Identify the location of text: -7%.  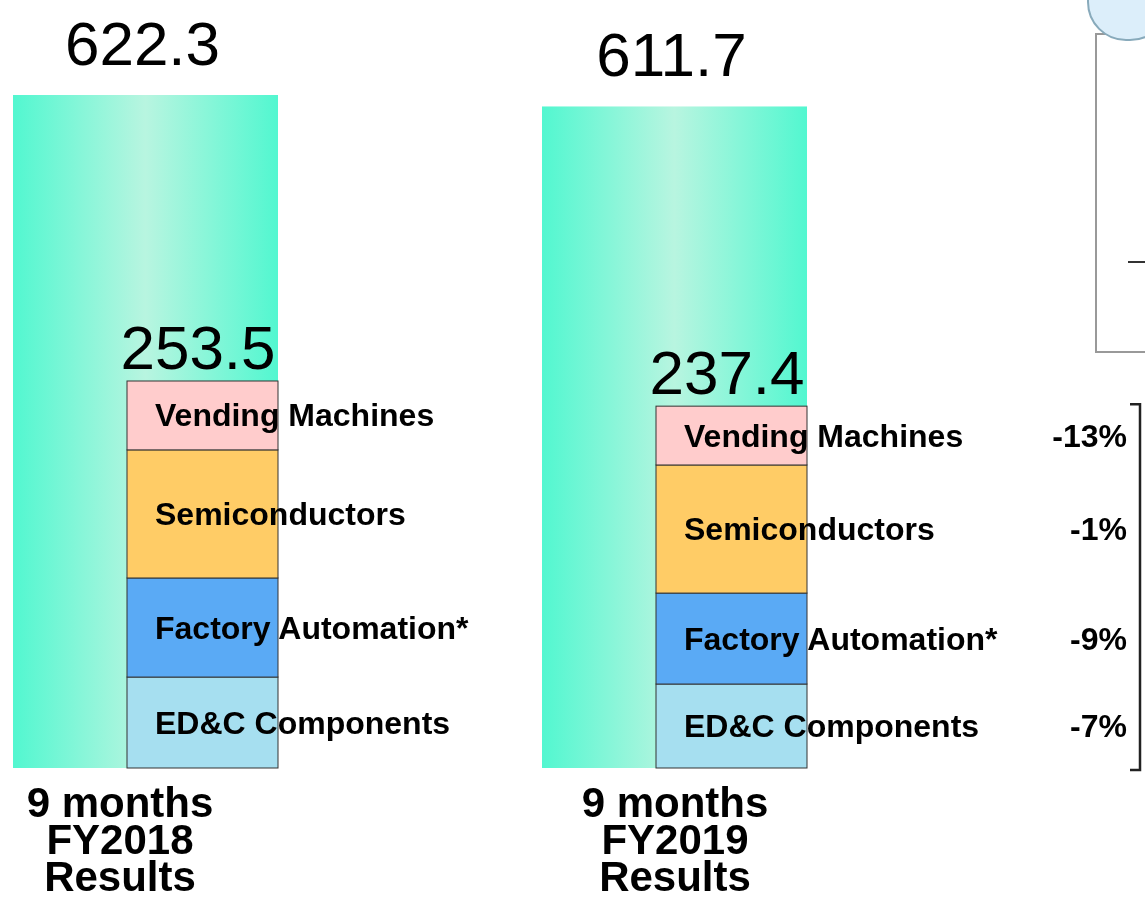
(1098, 726).